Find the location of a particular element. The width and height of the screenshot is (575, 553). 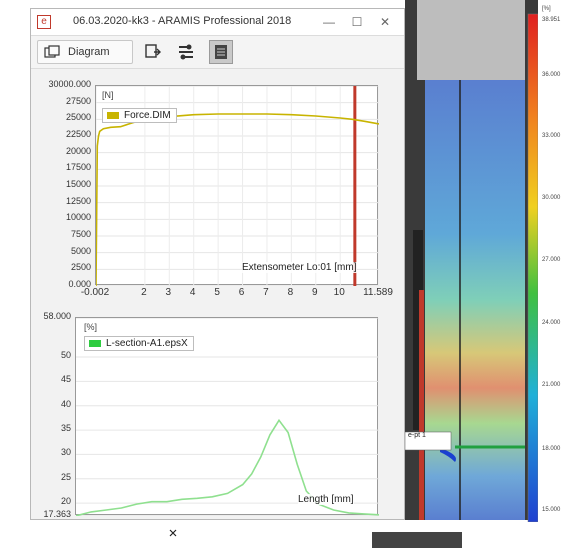

x-tick-label: -0.002 is located at coordinates (95, 292).